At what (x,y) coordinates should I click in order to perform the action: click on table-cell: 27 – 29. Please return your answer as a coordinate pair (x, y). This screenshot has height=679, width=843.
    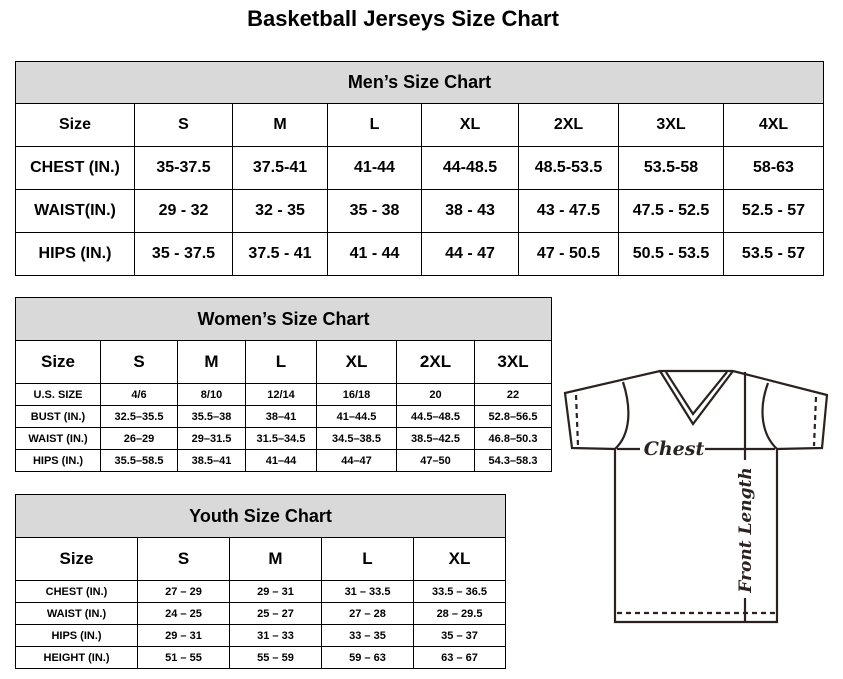
    Looking at the image, I should click on (183, 591).